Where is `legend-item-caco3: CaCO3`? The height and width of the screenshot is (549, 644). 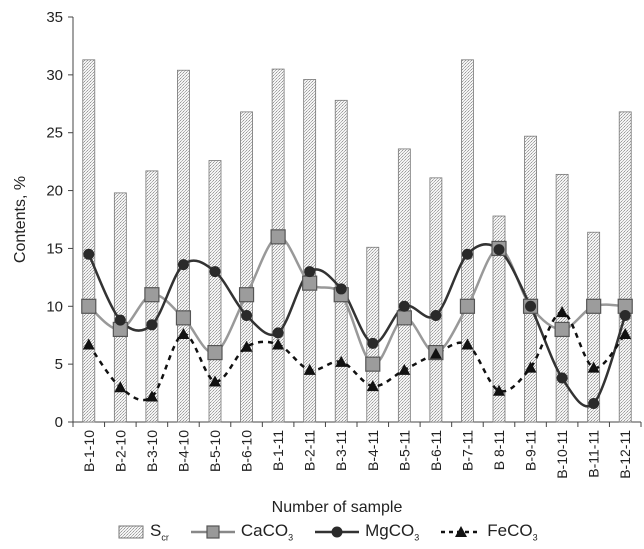
legend-item-caco3: CaCO3 is located at coordinates (242, 532).